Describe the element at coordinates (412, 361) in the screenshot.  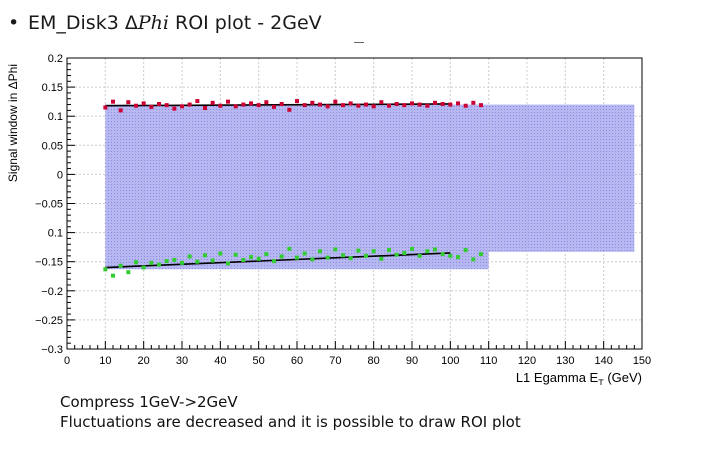
I see `x-tick-label: 90` at that location.